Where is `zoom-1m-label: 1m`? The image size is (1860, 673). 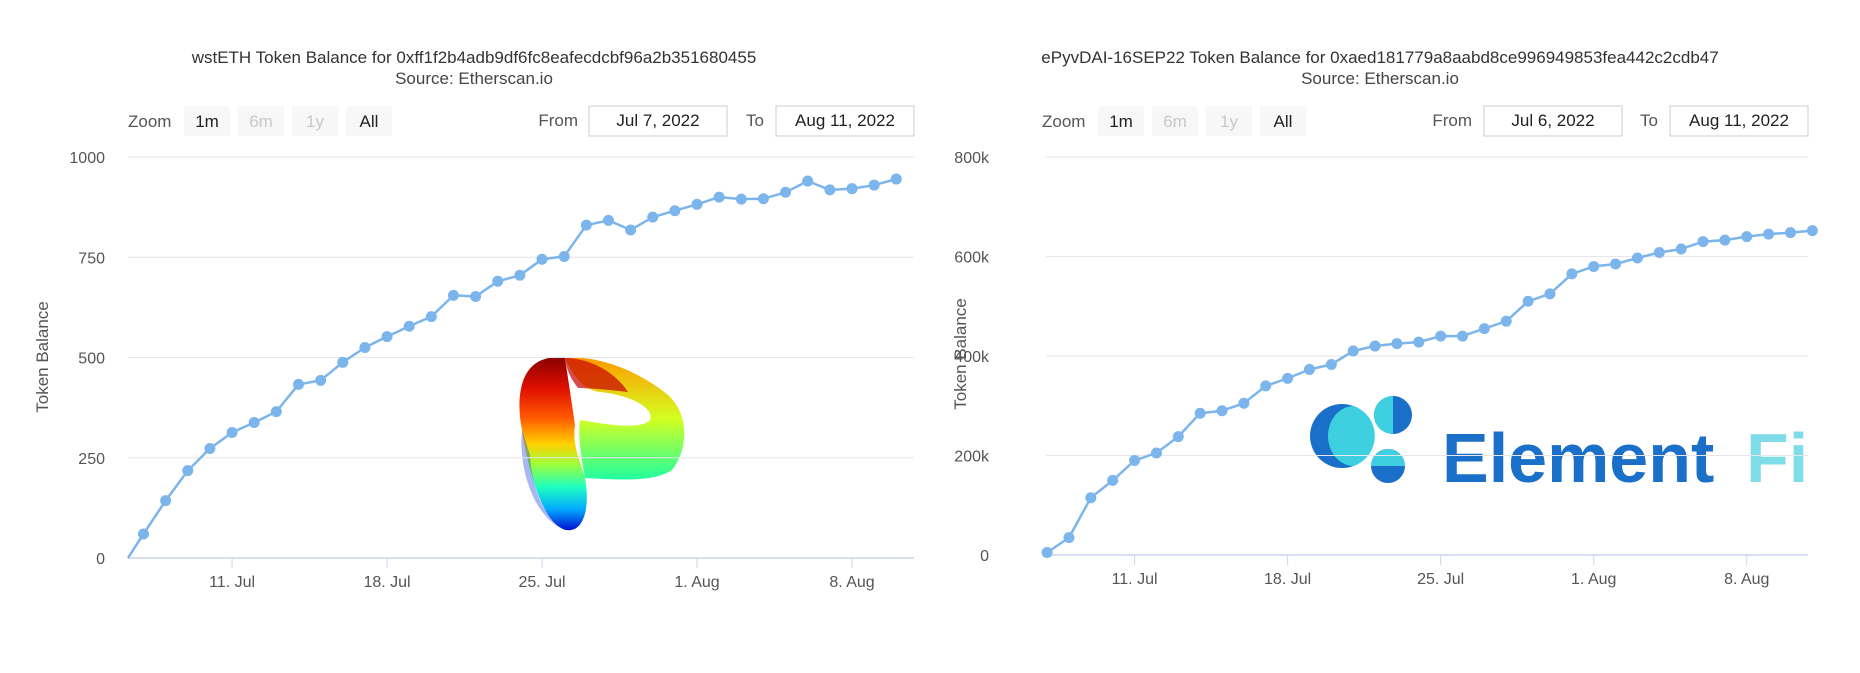
zoom-1m-label: 1m is located at coordinates (1121, 121).